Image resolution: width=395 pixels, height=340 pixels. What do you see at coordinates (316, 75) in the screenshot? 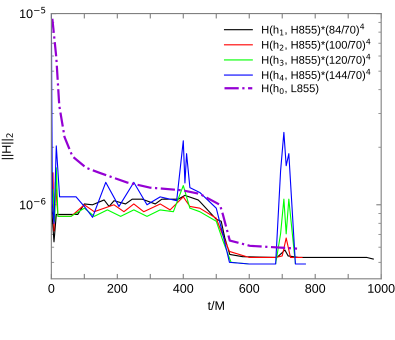
I see `legend-label: H(h$_{4}$, H855)*(144/70)$^{4}$` at bounding box center [316, 75].